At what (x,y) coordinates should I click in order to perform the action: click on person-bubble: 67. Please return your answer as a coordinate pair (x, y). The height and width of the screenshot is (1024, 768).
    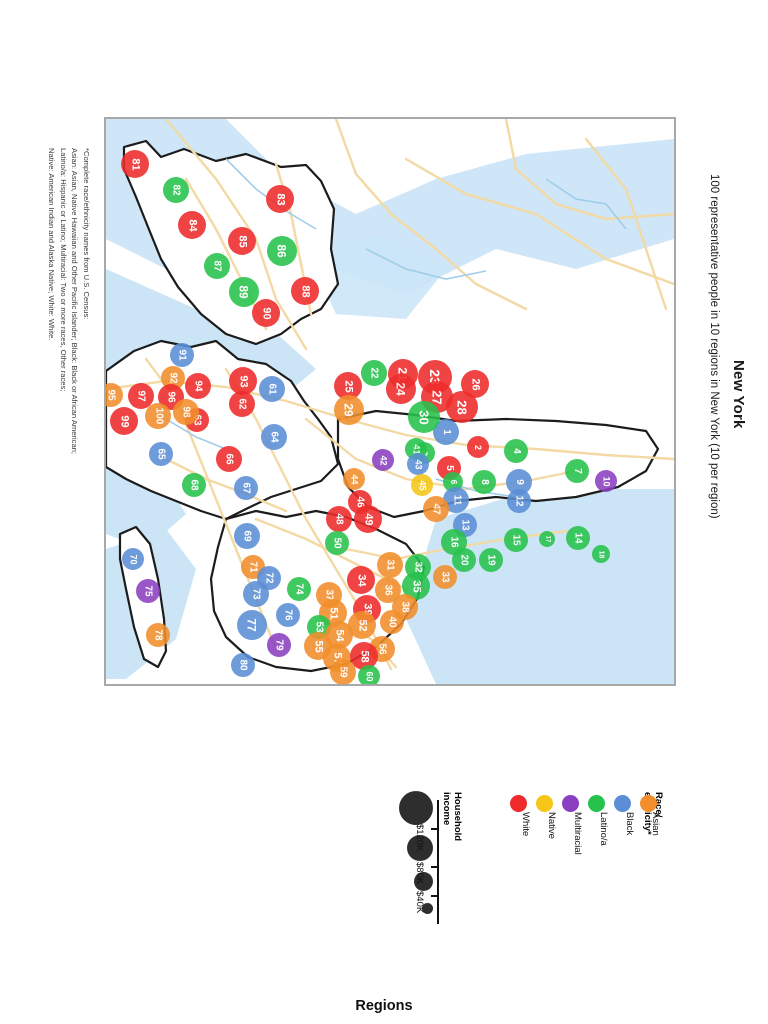
    Looking at the image, I should click on (246, 488).